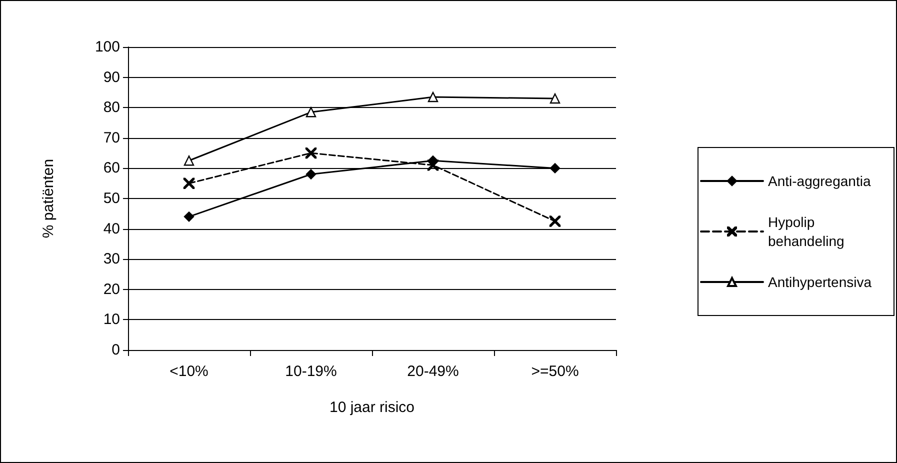  I want to click on y-tick-label: 60, so click(111, 168).